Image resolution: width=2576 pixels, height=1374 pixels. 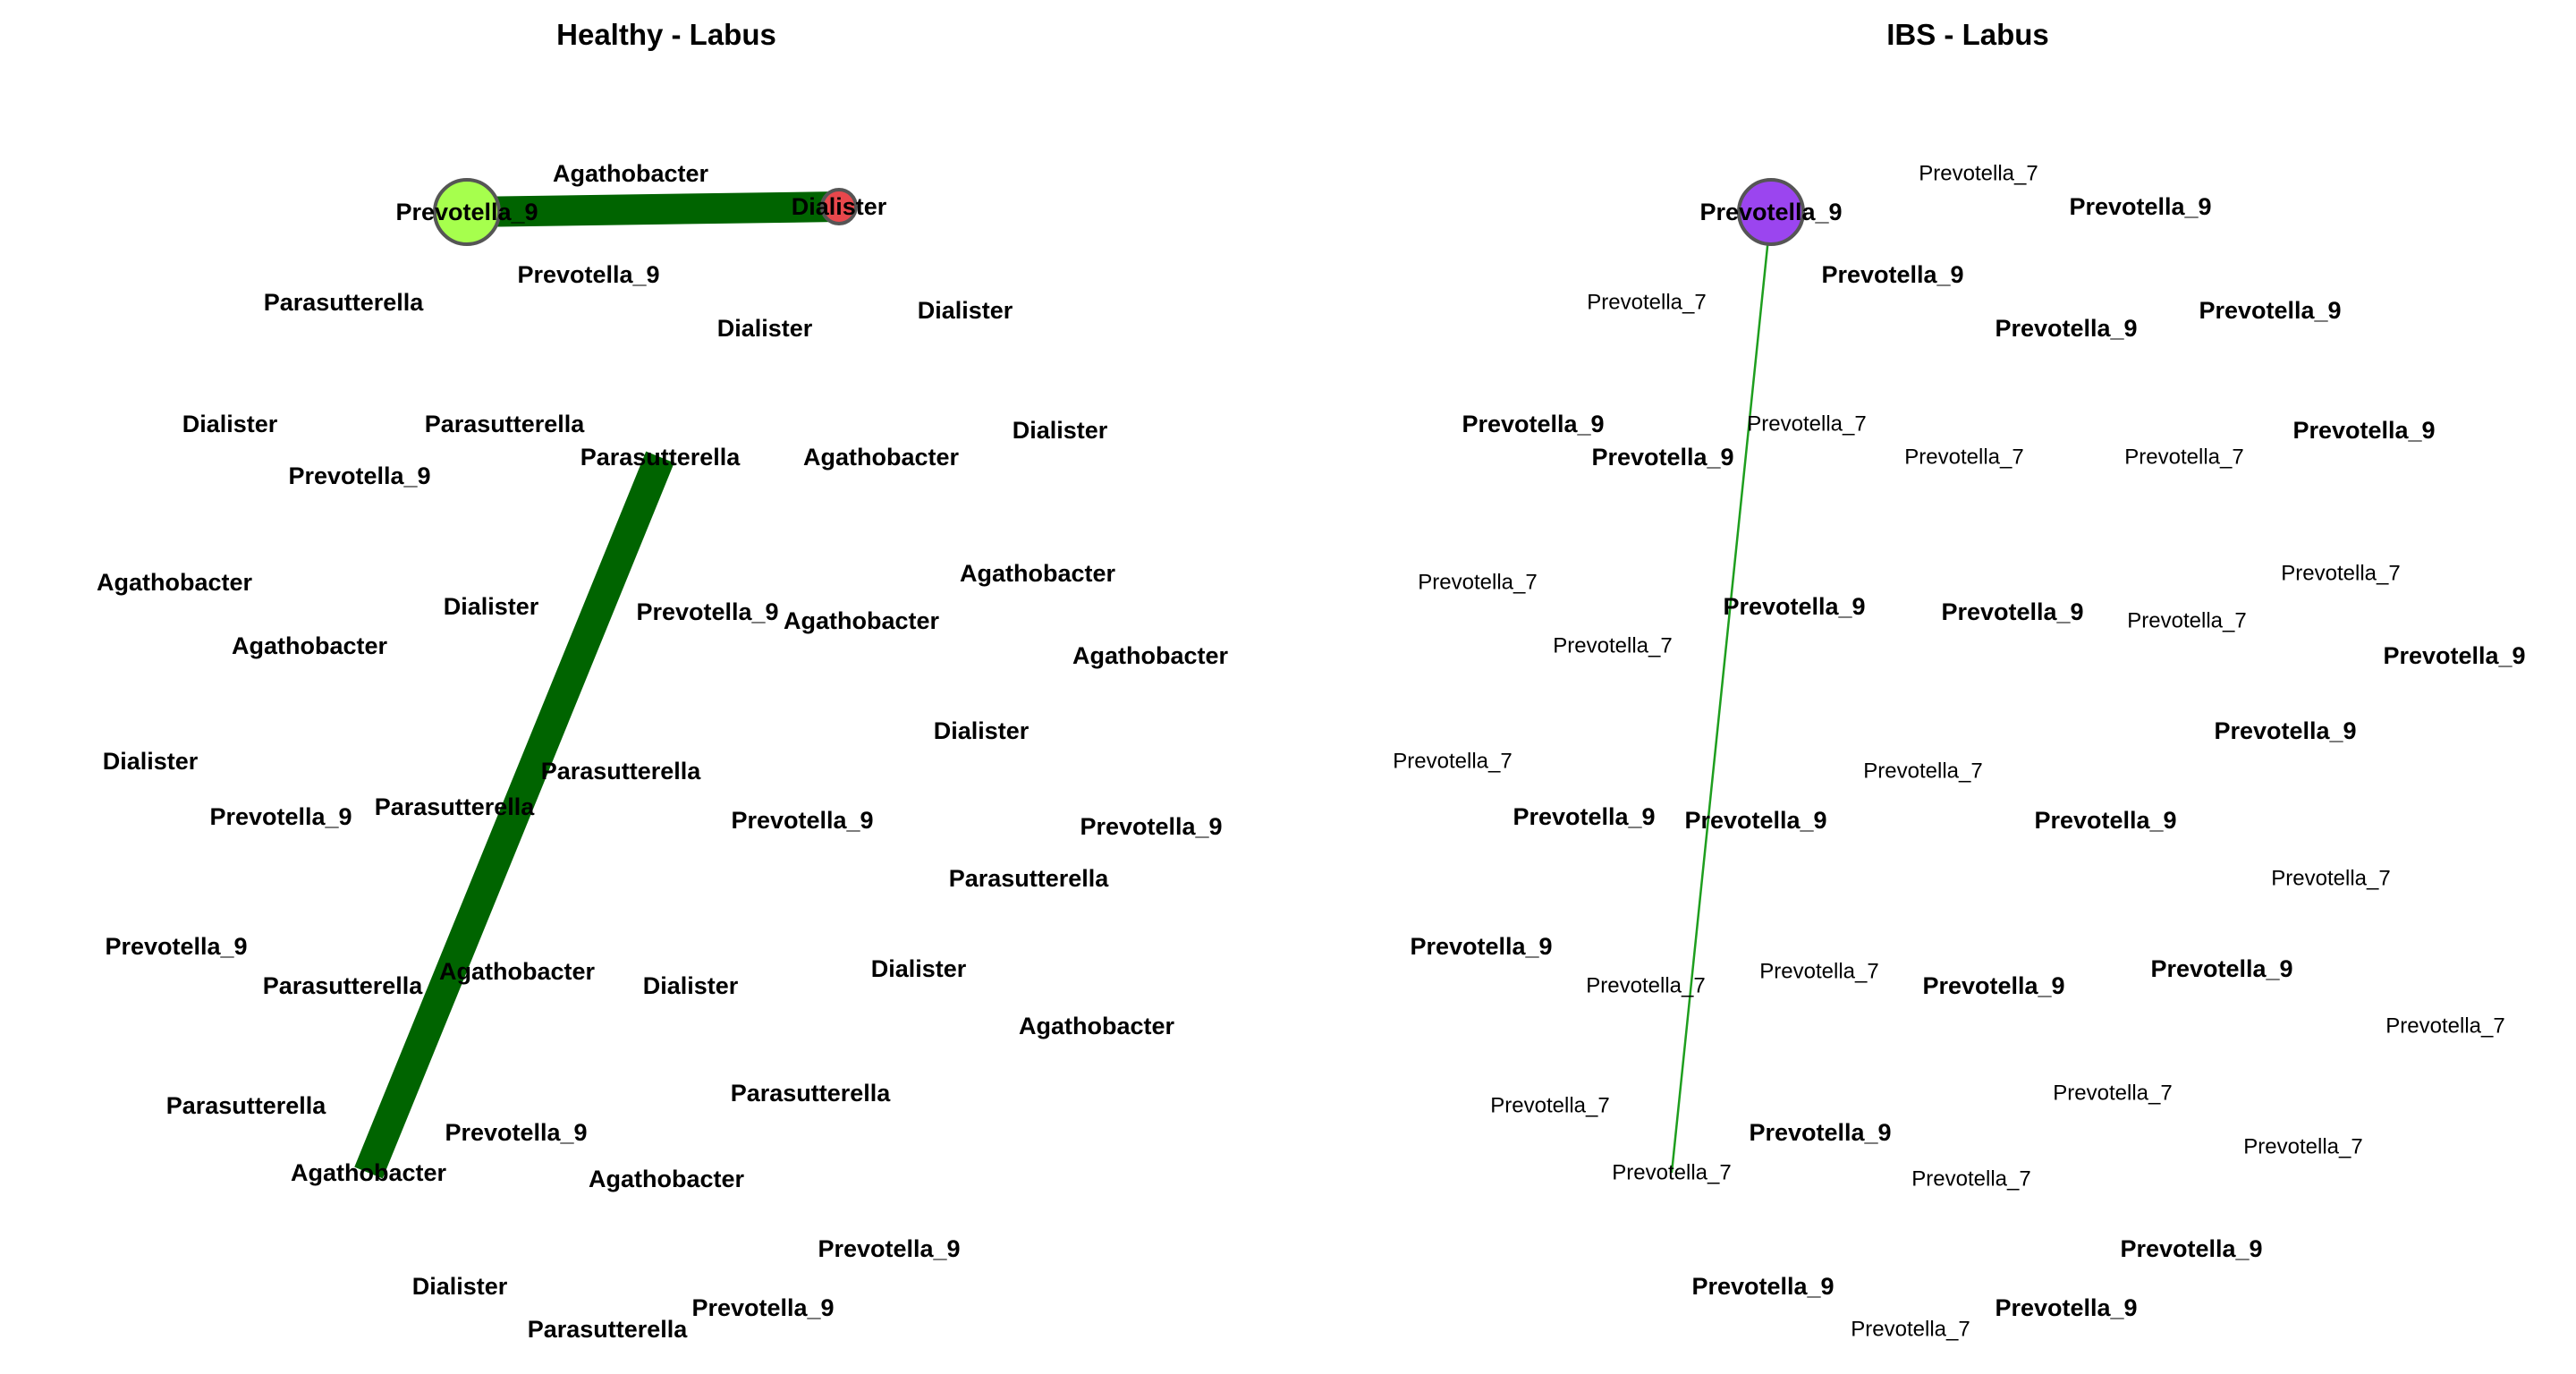 I want to click on ibs-node-label-29: Prevotella_7, so click(x=1818, y=972).